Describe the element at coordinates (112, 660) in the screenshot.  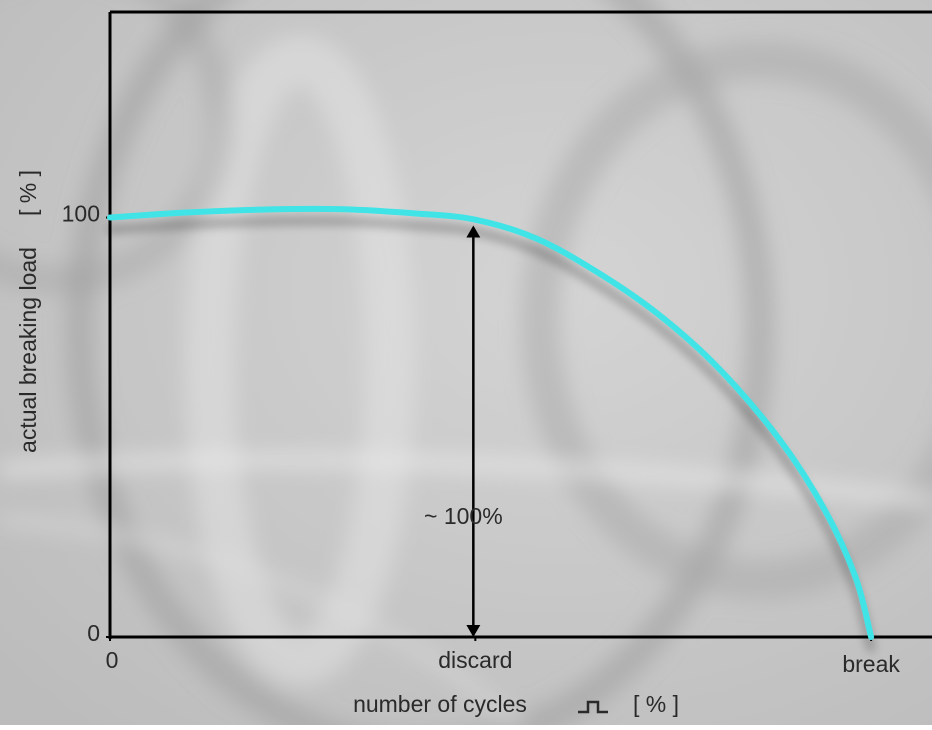
I see `x-tick-label: 0` at that location.